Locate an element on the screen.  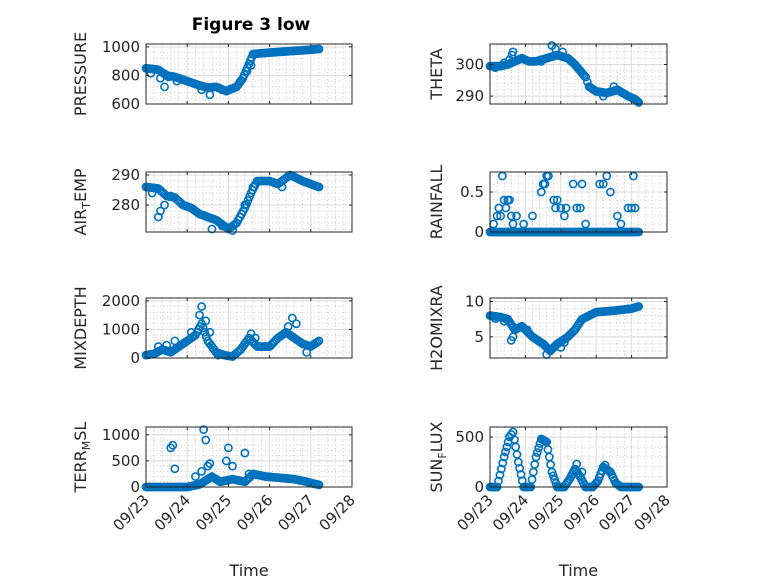
subplot-air-temp: 280 290 AIRTEMP is located at coordinates (212, 201).